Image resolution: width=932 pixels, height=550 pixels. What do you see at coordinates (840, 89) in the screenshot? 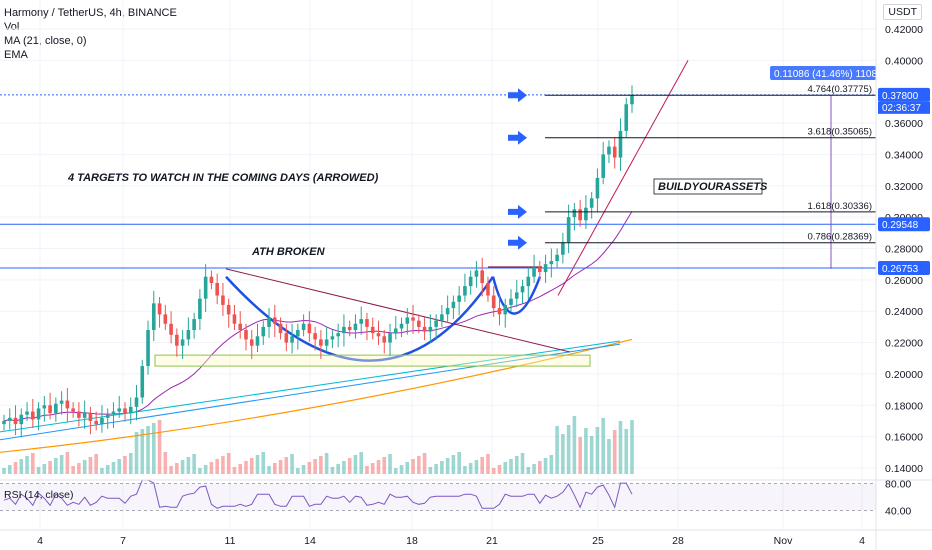
I see `fib-level-label: 4.764(0.37775)` at bounding box center [840, 89].